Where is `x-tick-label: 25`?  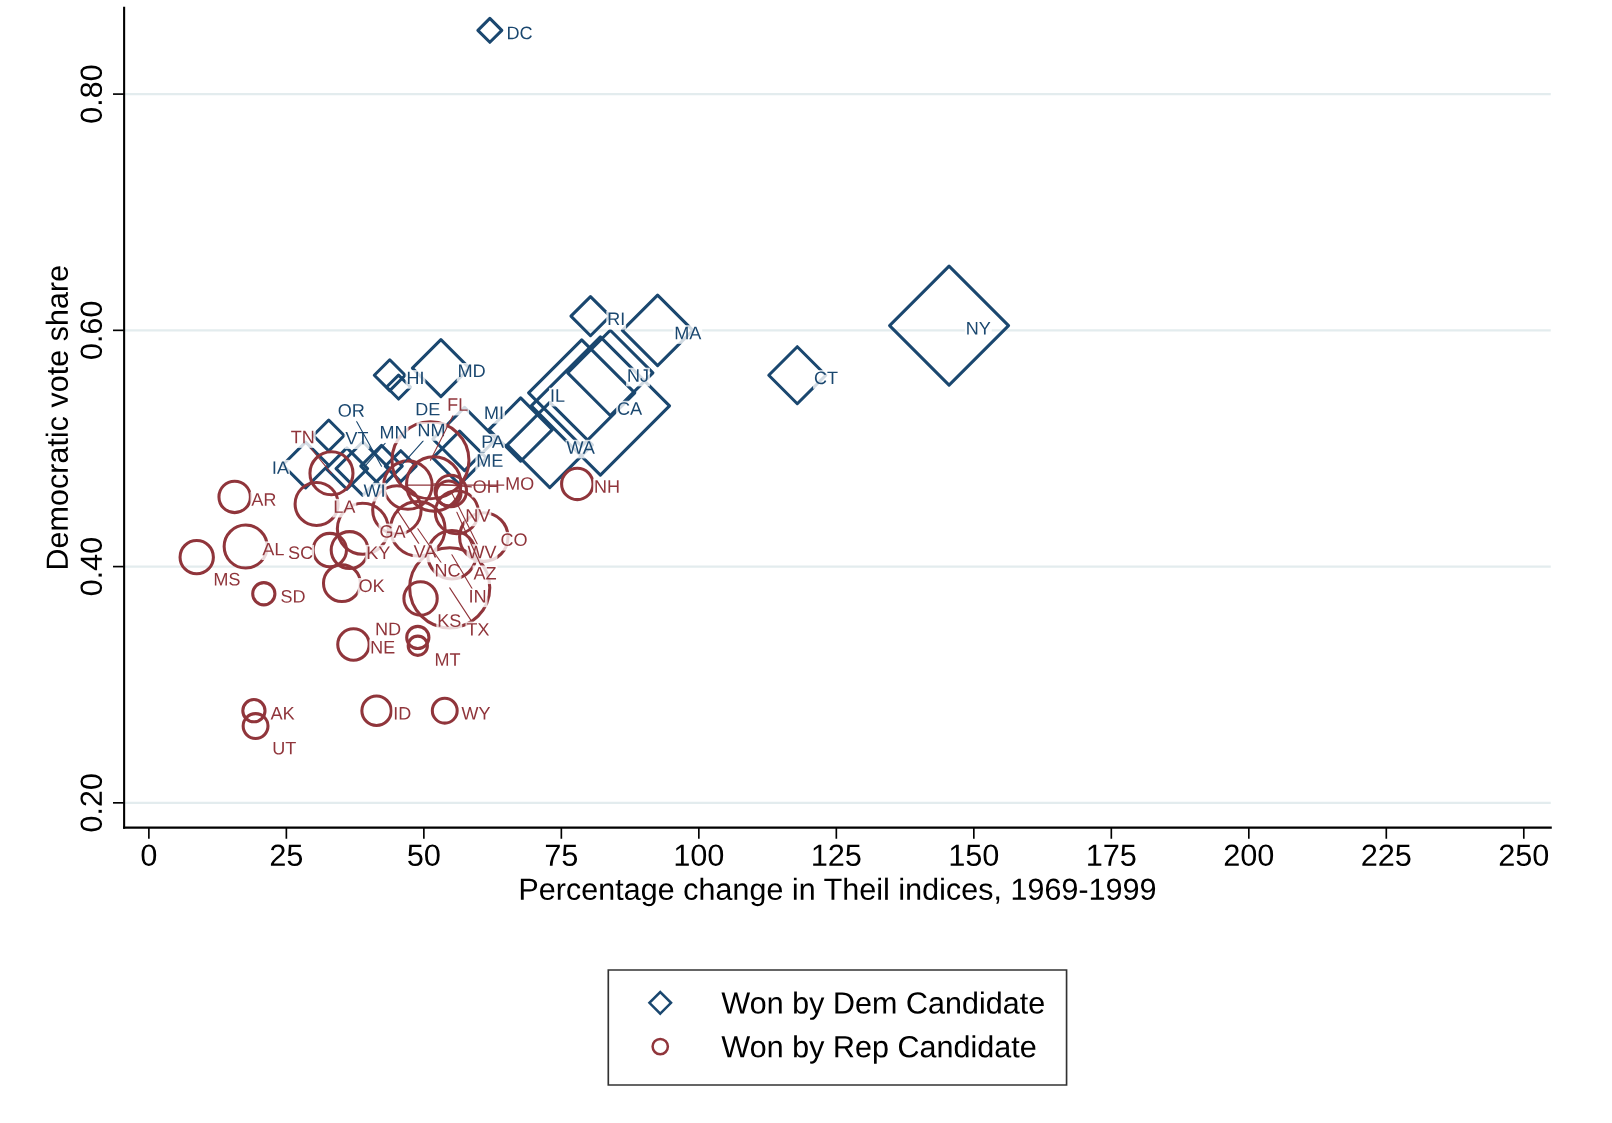
x-tick-label: 25 is located at coordinates (286, 855).